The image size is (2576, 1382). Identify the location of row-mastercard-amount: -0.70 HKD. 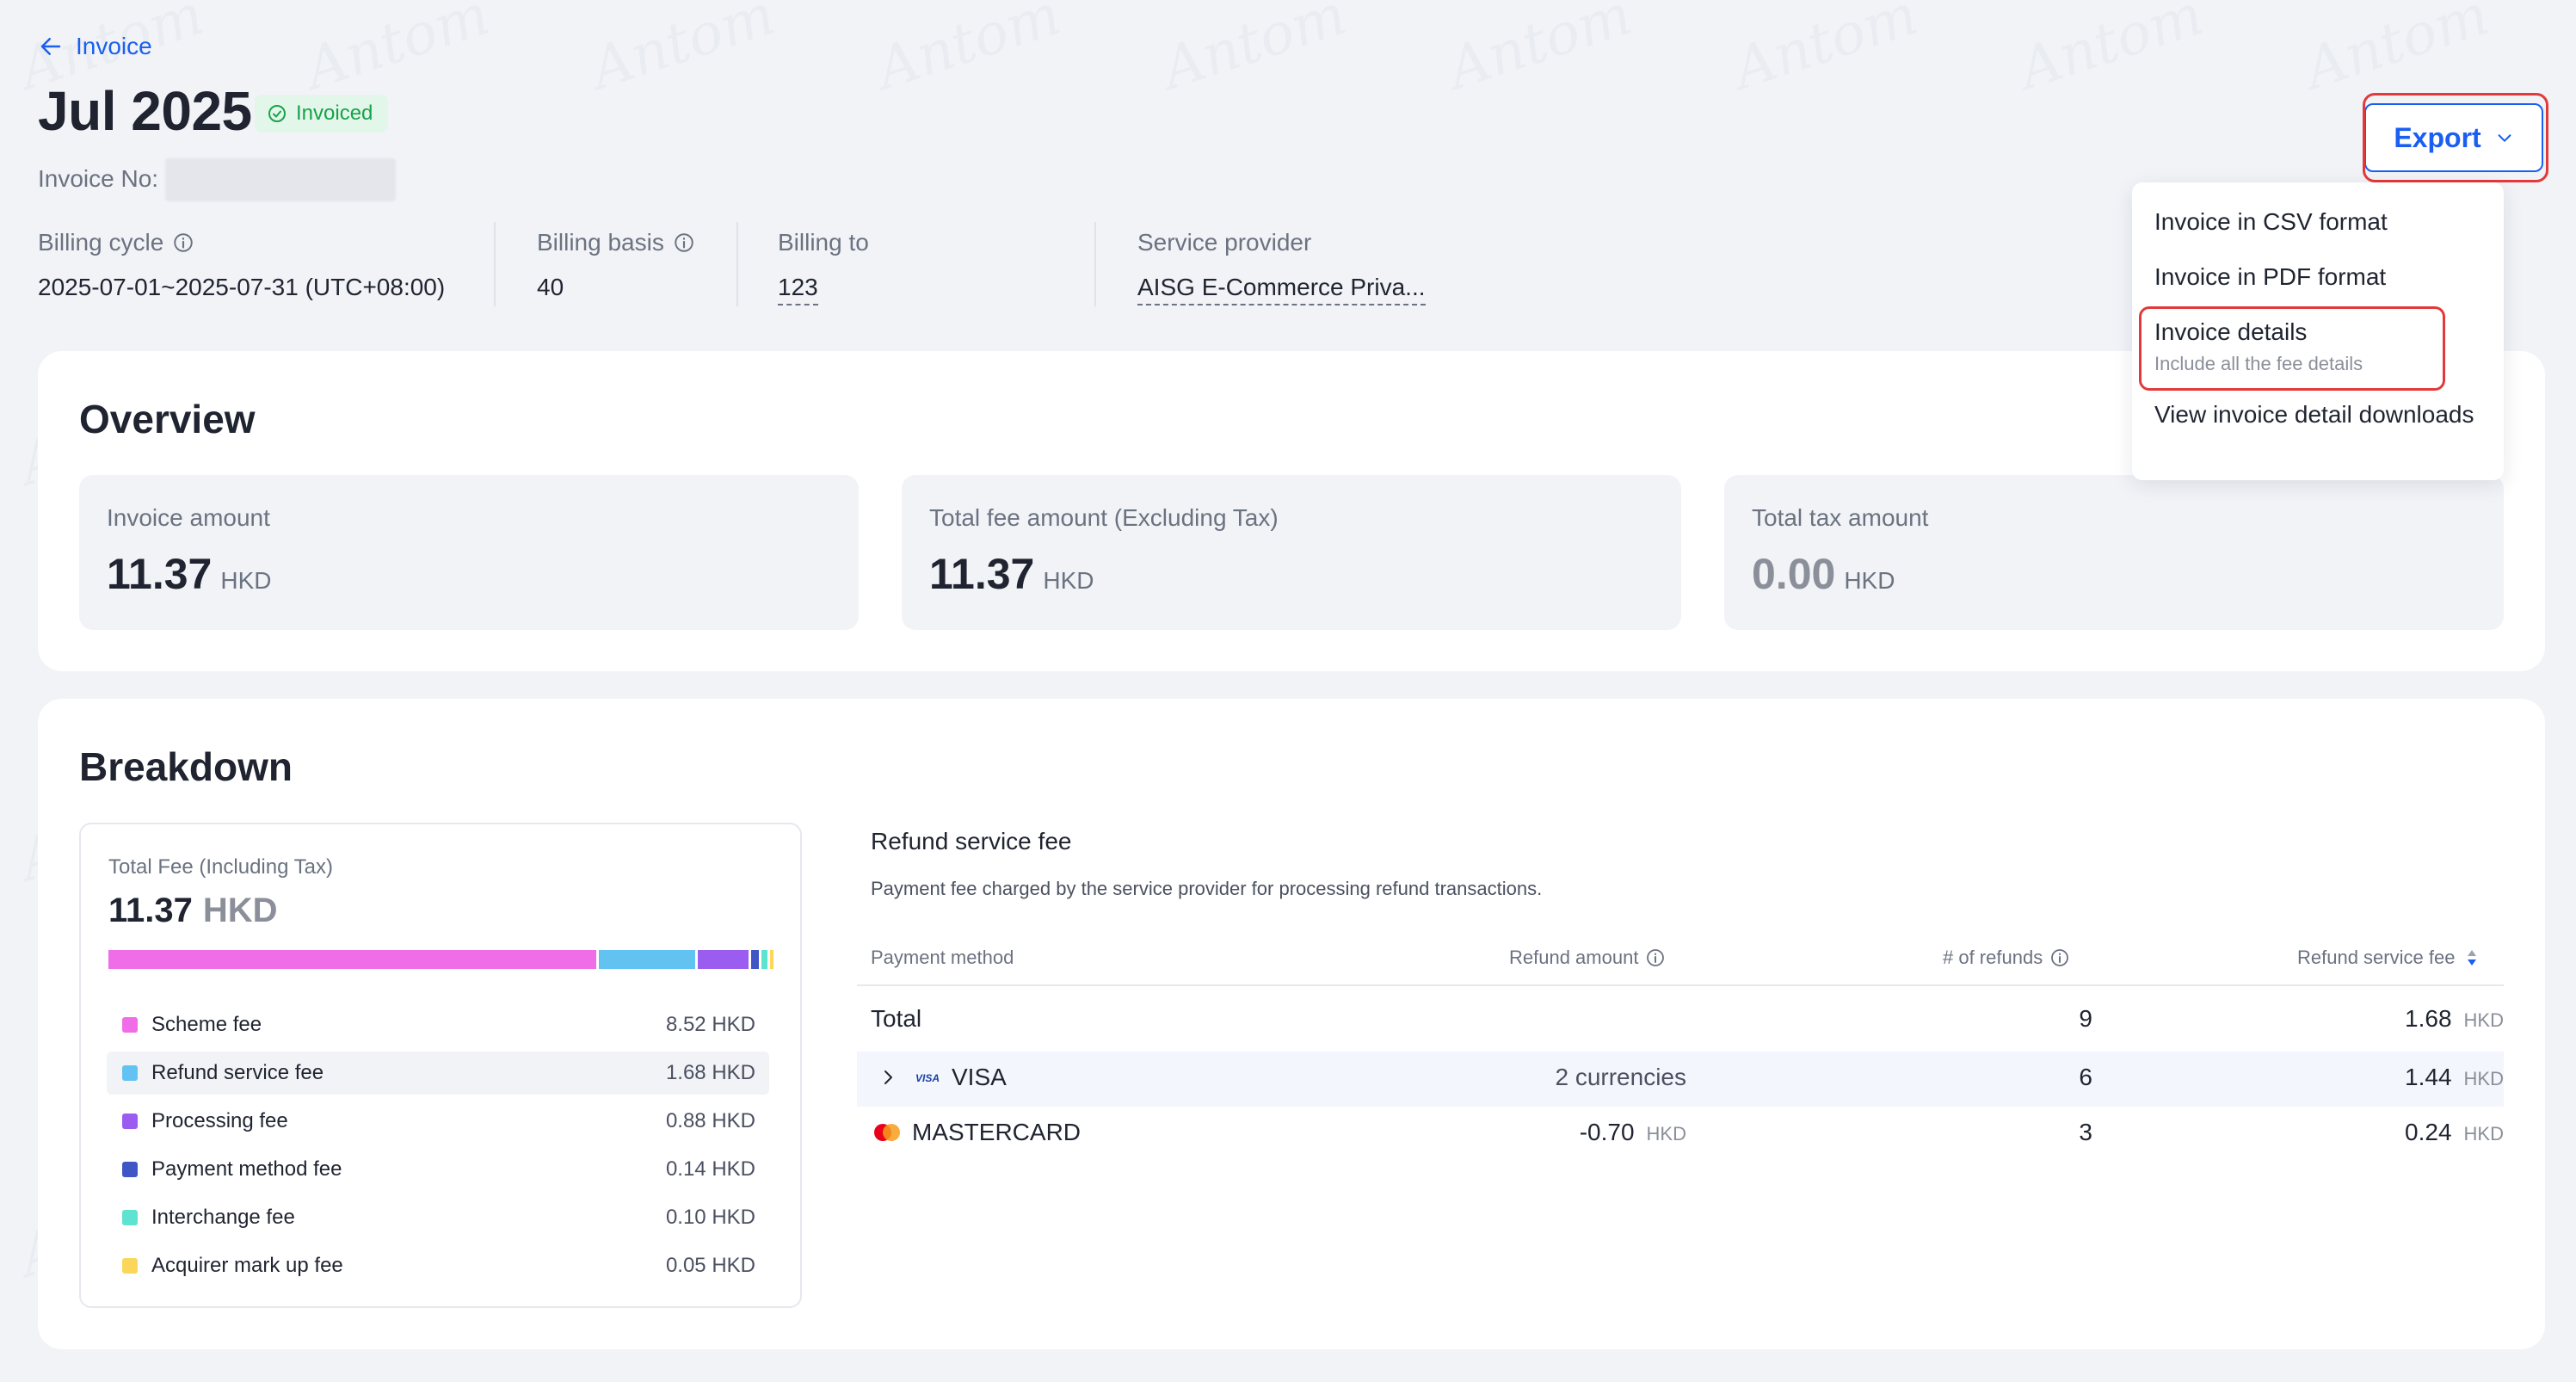
(1633, 1132).